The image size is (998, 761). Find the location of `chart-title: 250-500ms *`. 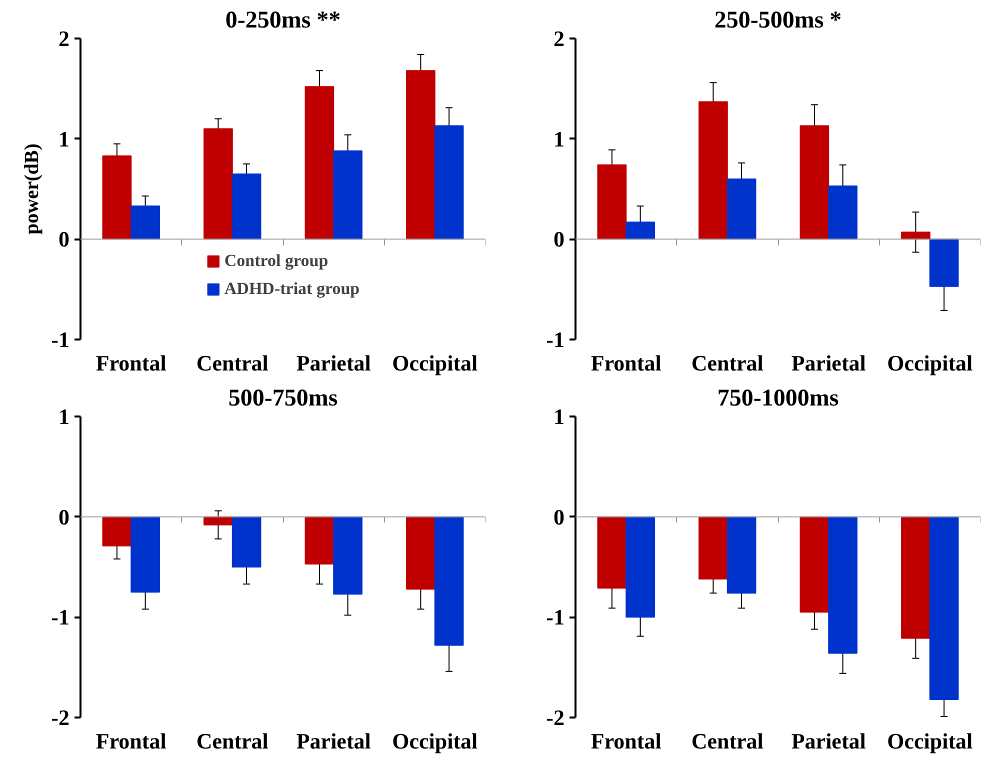

chart-title: 250-500ms * is located at coordinates (778, 21).